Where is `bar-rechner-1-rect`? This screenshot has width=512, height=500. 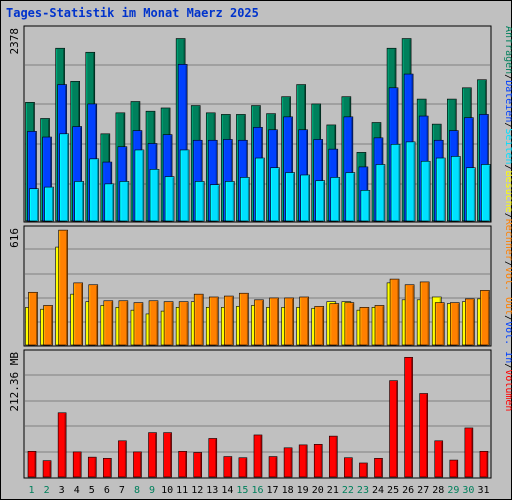
bar-rechner-1-rect is located at coordinates (33, 318).